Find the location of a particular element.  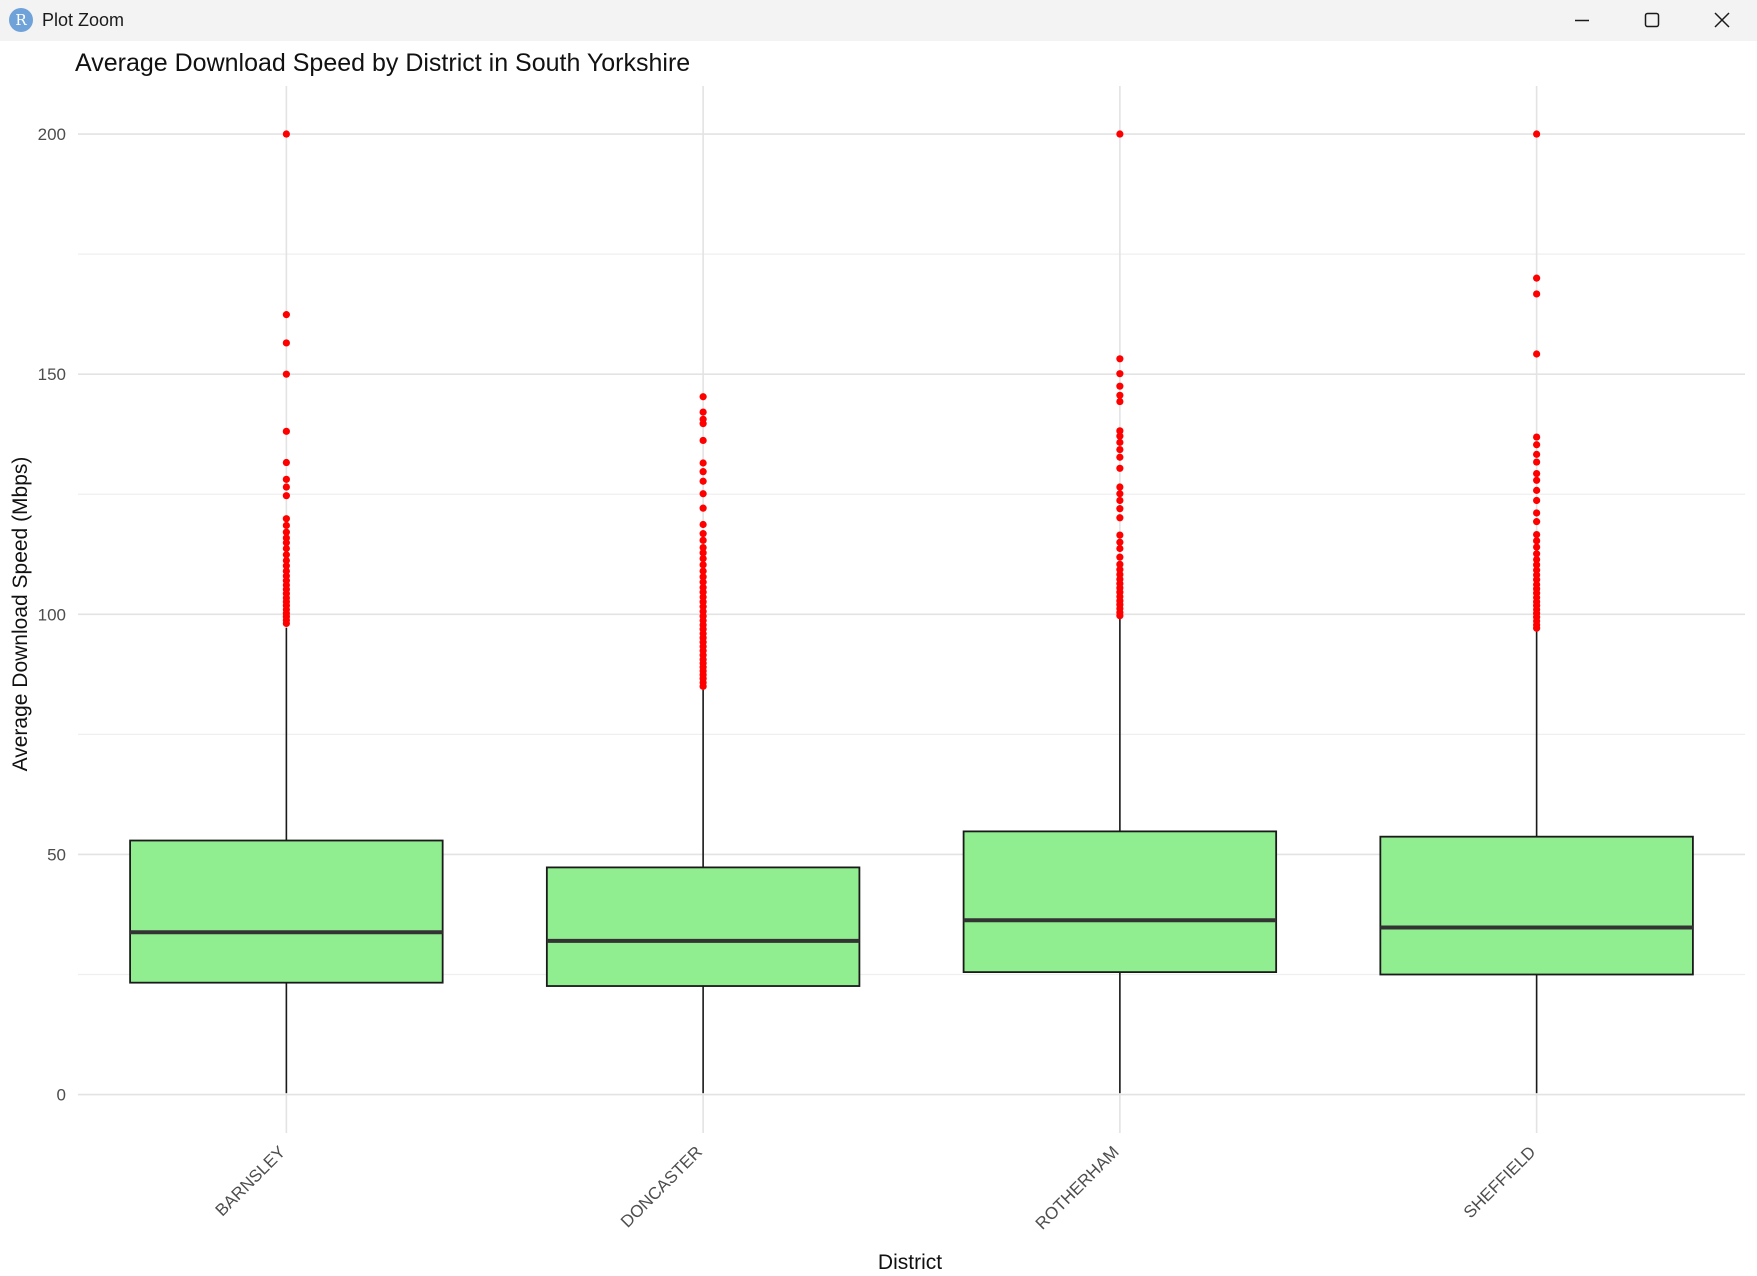

minimize-icon is located at coordinates (1582, 20).